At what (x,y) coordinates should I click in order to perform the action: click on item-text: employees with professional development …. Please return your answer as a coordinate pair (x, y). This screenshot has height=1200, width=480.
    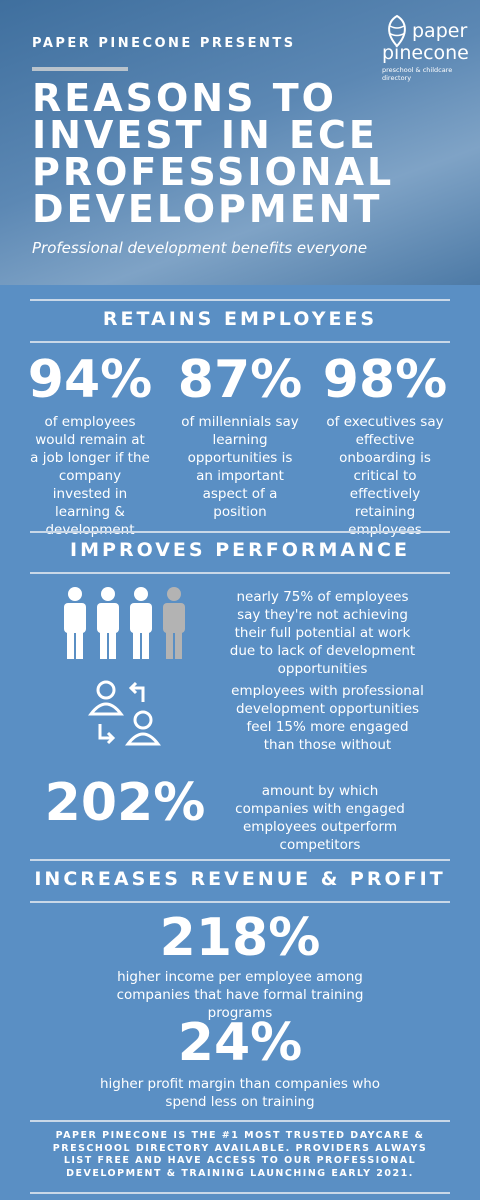
    Looking at the image, I should click on (327, 718).